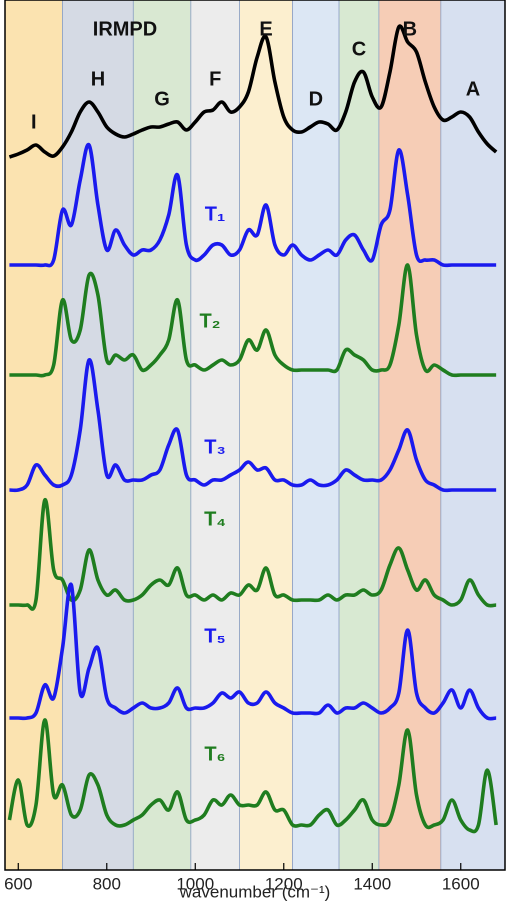  What do you see at coordinates (195, 883) in the screenshot?
I see `x-tick-label: 1000` at bounding box center [195, 883].